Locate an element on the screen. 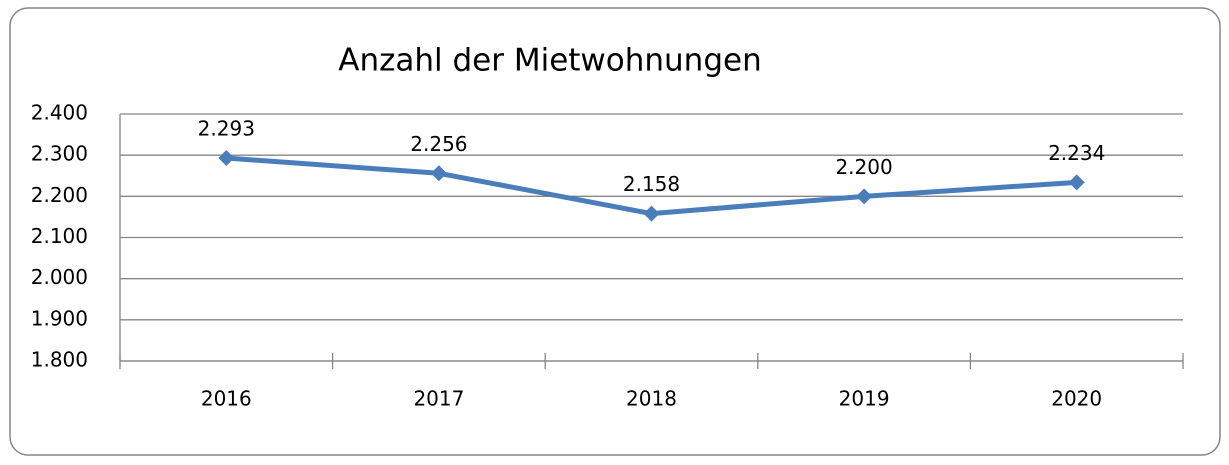 The width and height of the screenshot is (1229, 465). data-label: 2.200 is located at coordinates (863, 167).